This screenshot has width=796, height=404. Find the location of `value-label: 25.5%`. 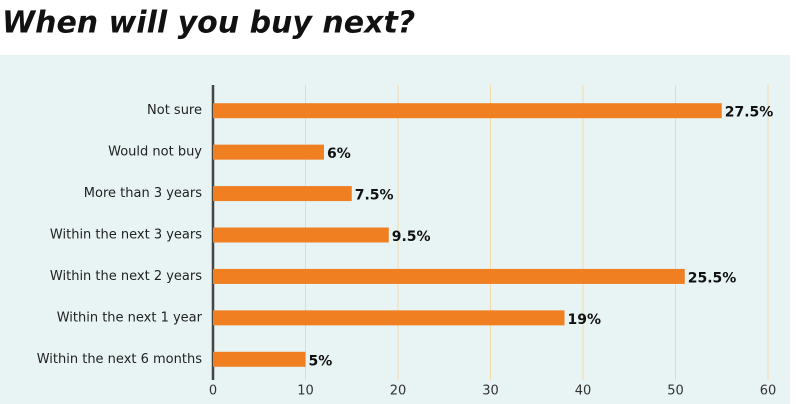

value-label: 25.5% is located at coordinates (712, 278).